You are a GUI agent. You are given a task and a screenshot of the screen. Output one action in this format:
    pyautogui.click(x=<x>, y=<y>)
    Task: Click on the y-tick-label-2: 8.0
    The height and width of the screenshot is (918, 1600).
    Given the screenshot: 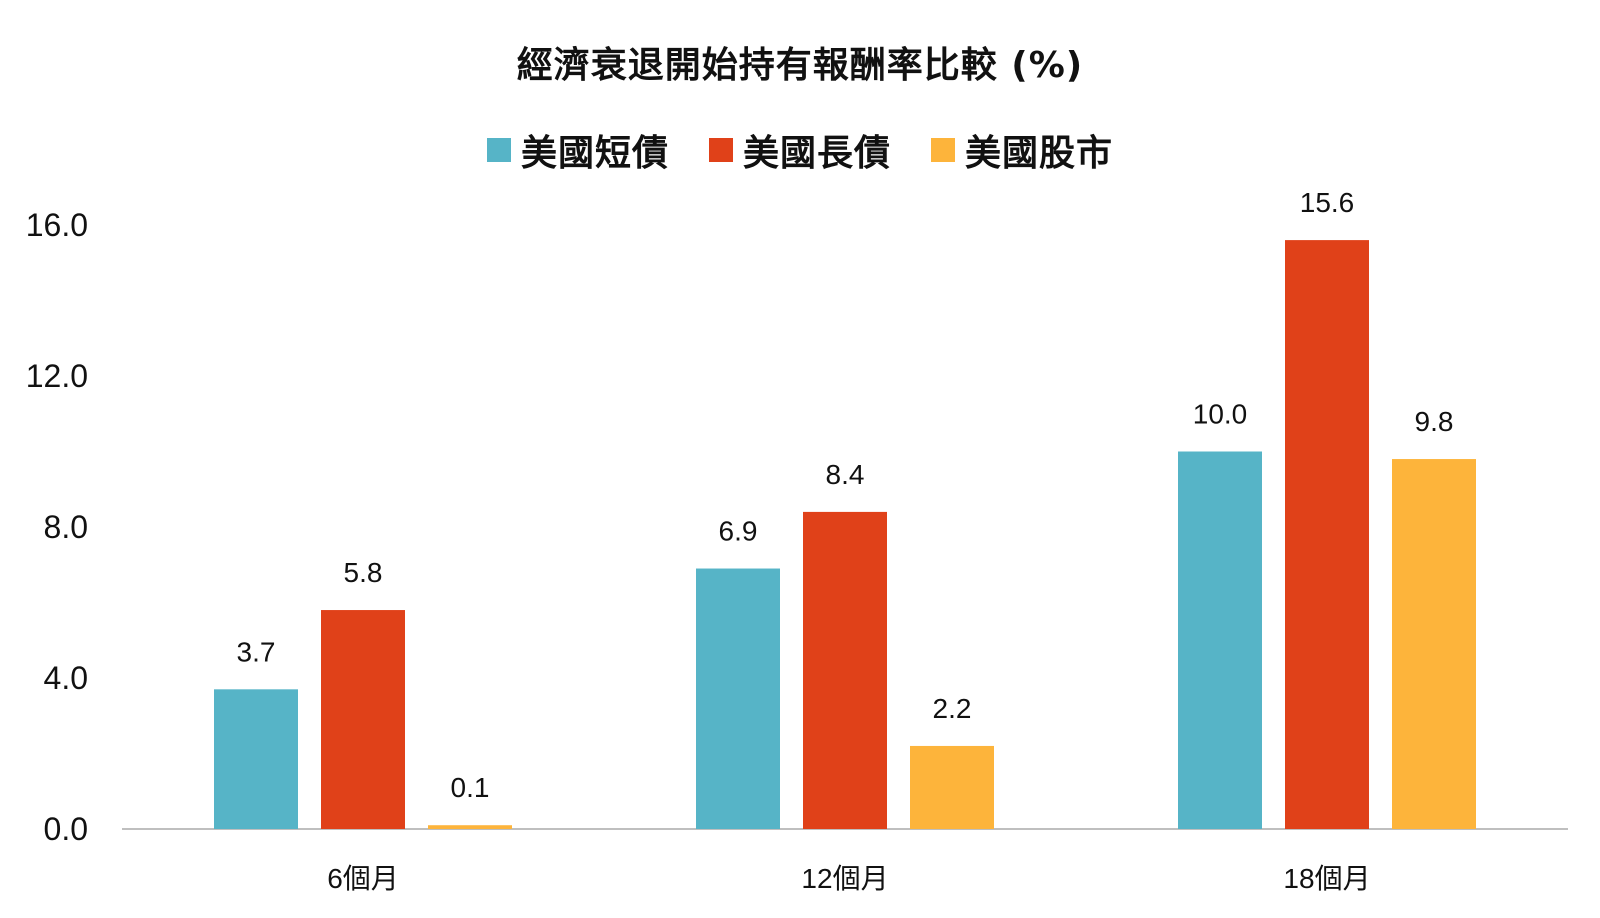 What is the action you would take?
    pyautogui.click(x=66, y=527)
    